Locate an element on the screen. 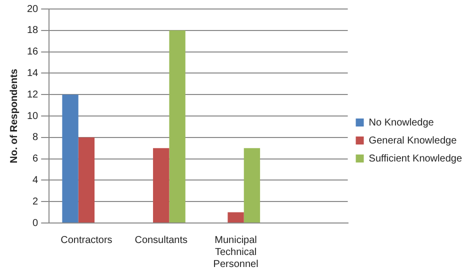 Image resolution: width=474 pixels, height=277 pixels. legend-label: No Knowledge is located at coordinates (401, 122).